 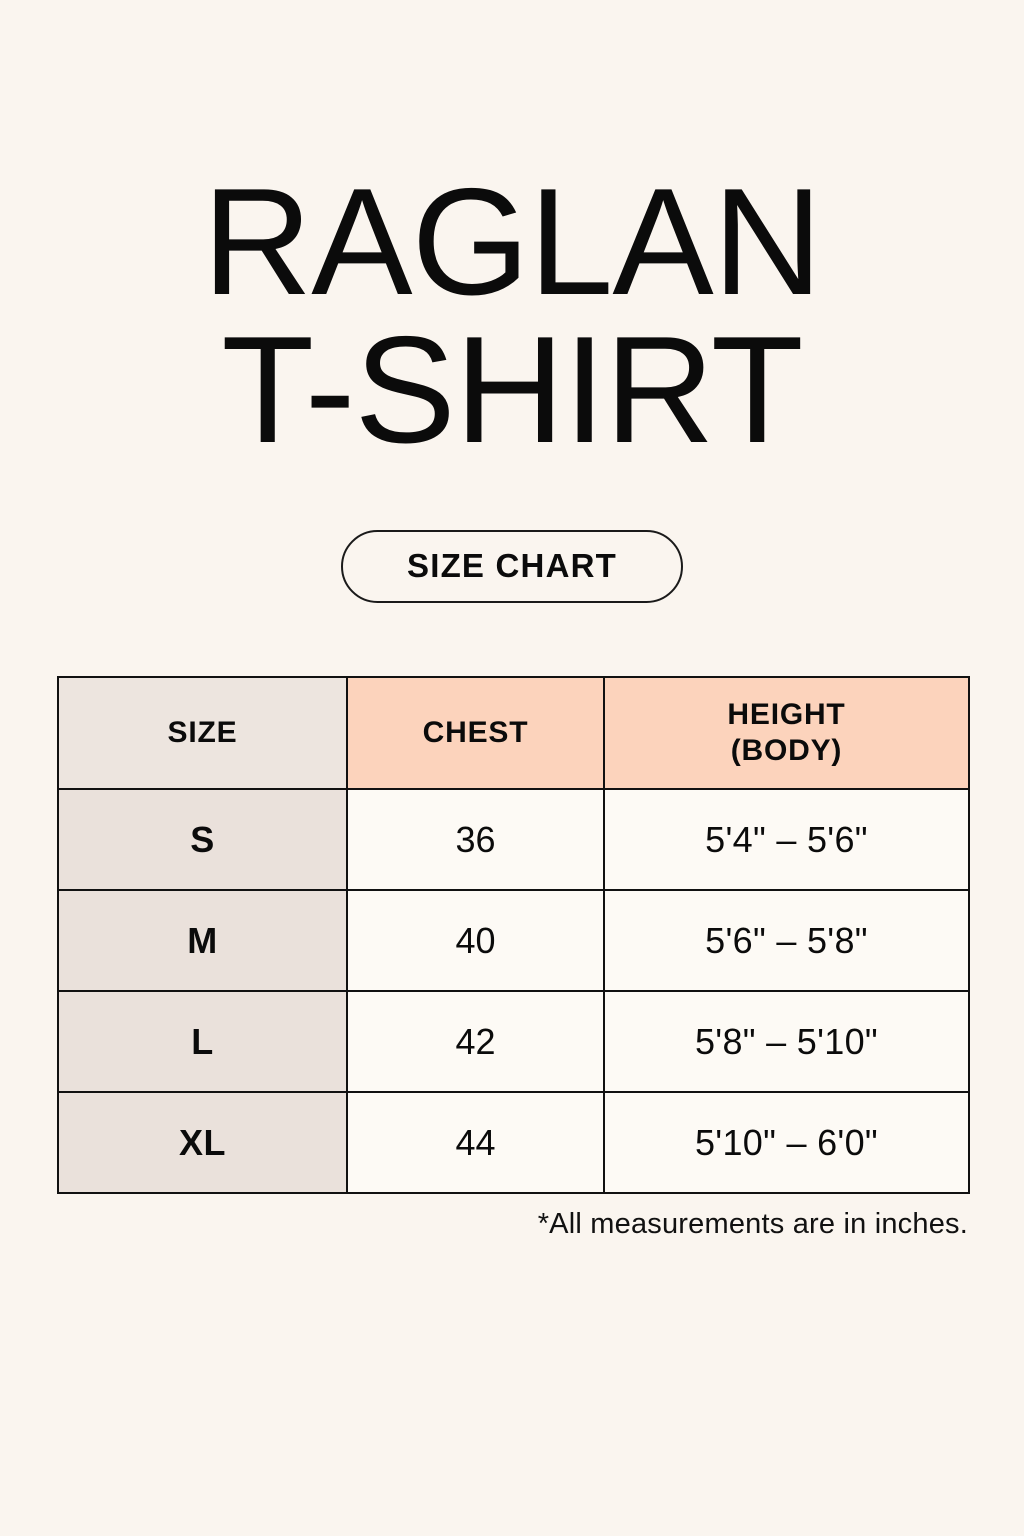 I want to click on cell-chest: 36, so click(x=475, y=839).